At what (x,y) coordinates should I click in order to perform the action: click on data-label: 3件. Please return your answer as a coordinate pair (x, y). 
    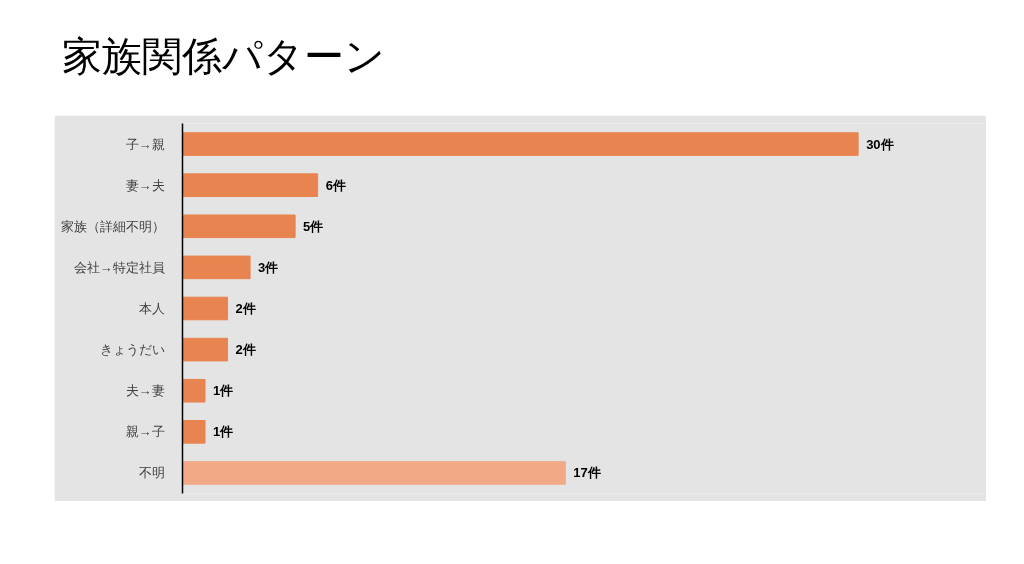
    Looking at the image, I should click on (268, 268).